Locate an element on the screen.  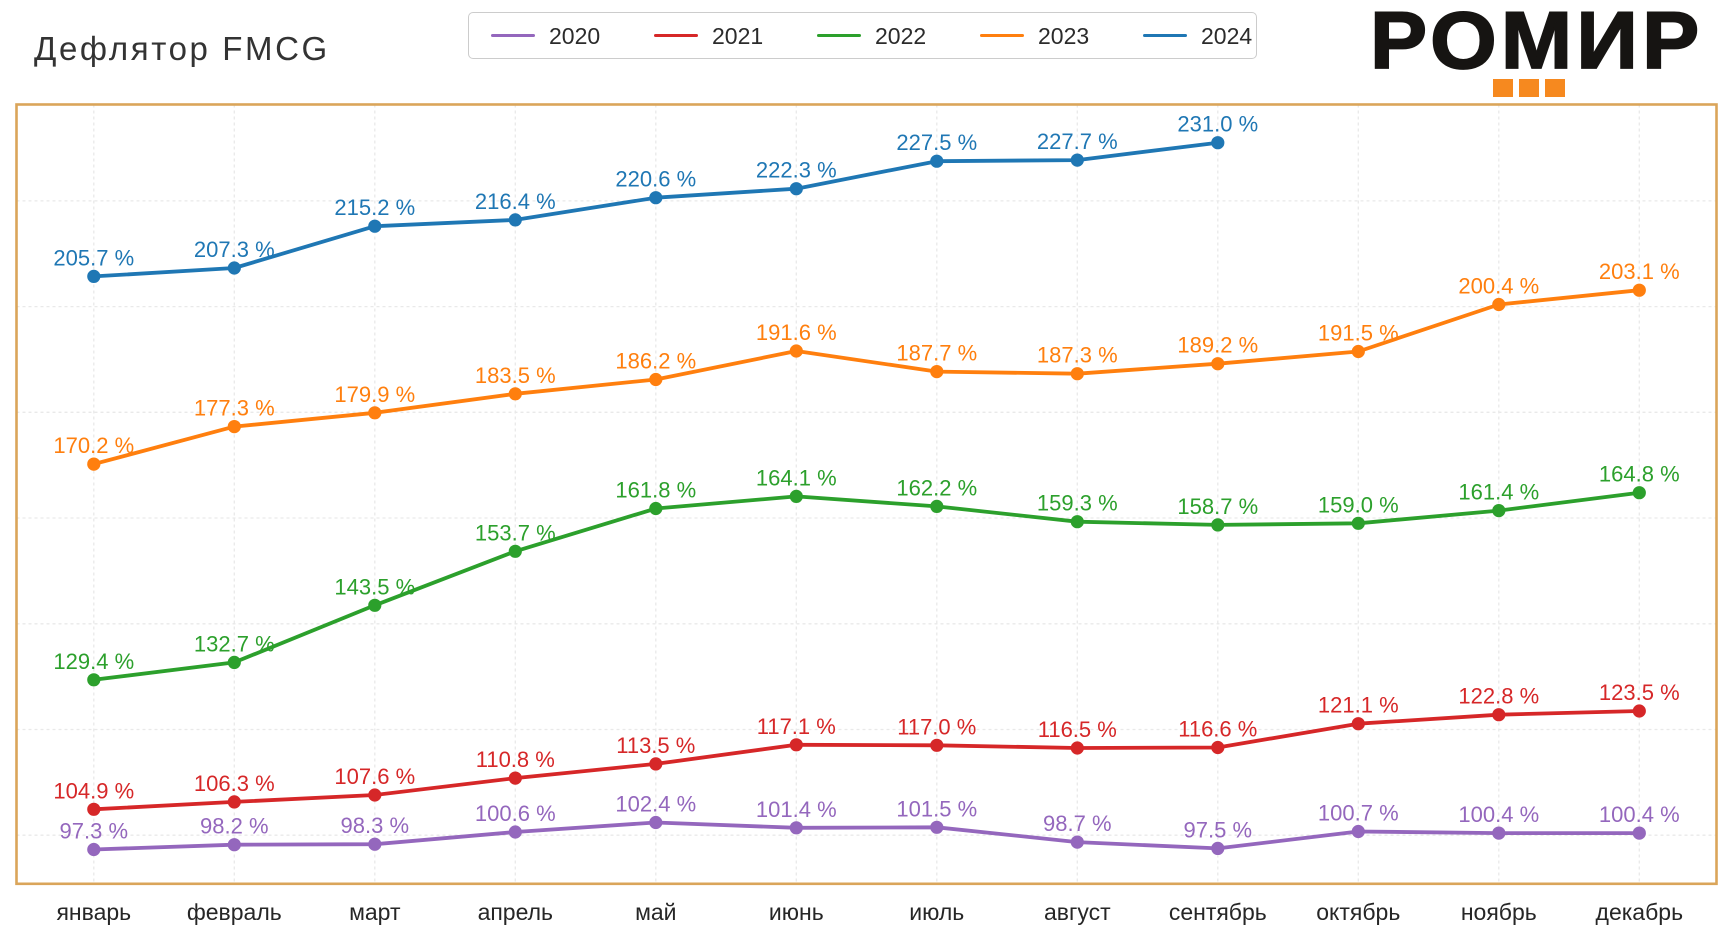
svg-text: 159.0 % is located at coordinates (1358, 504).